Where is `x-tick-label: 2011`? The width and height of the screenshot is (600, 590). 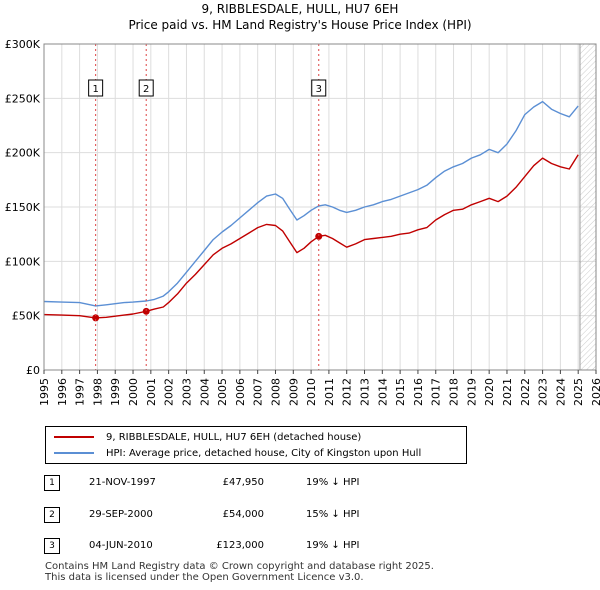
x-tick-label: 2011 is located at coordinates (329, 392).